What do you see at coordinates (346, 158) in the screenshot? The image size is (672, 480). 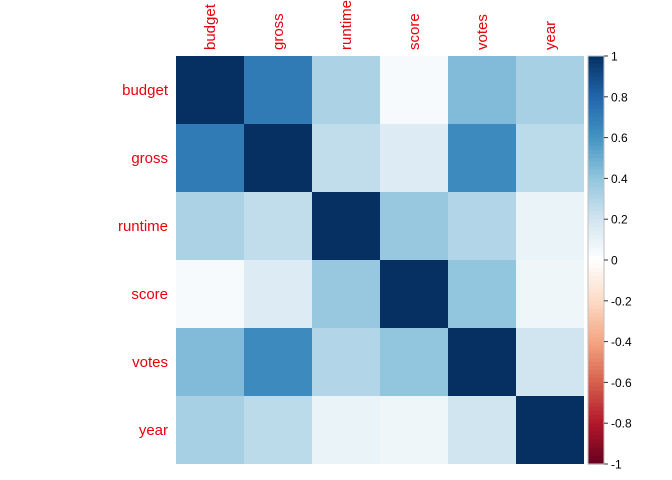 I see `heatmap-cell-gross-runtime` at bounding box center [346, 158].